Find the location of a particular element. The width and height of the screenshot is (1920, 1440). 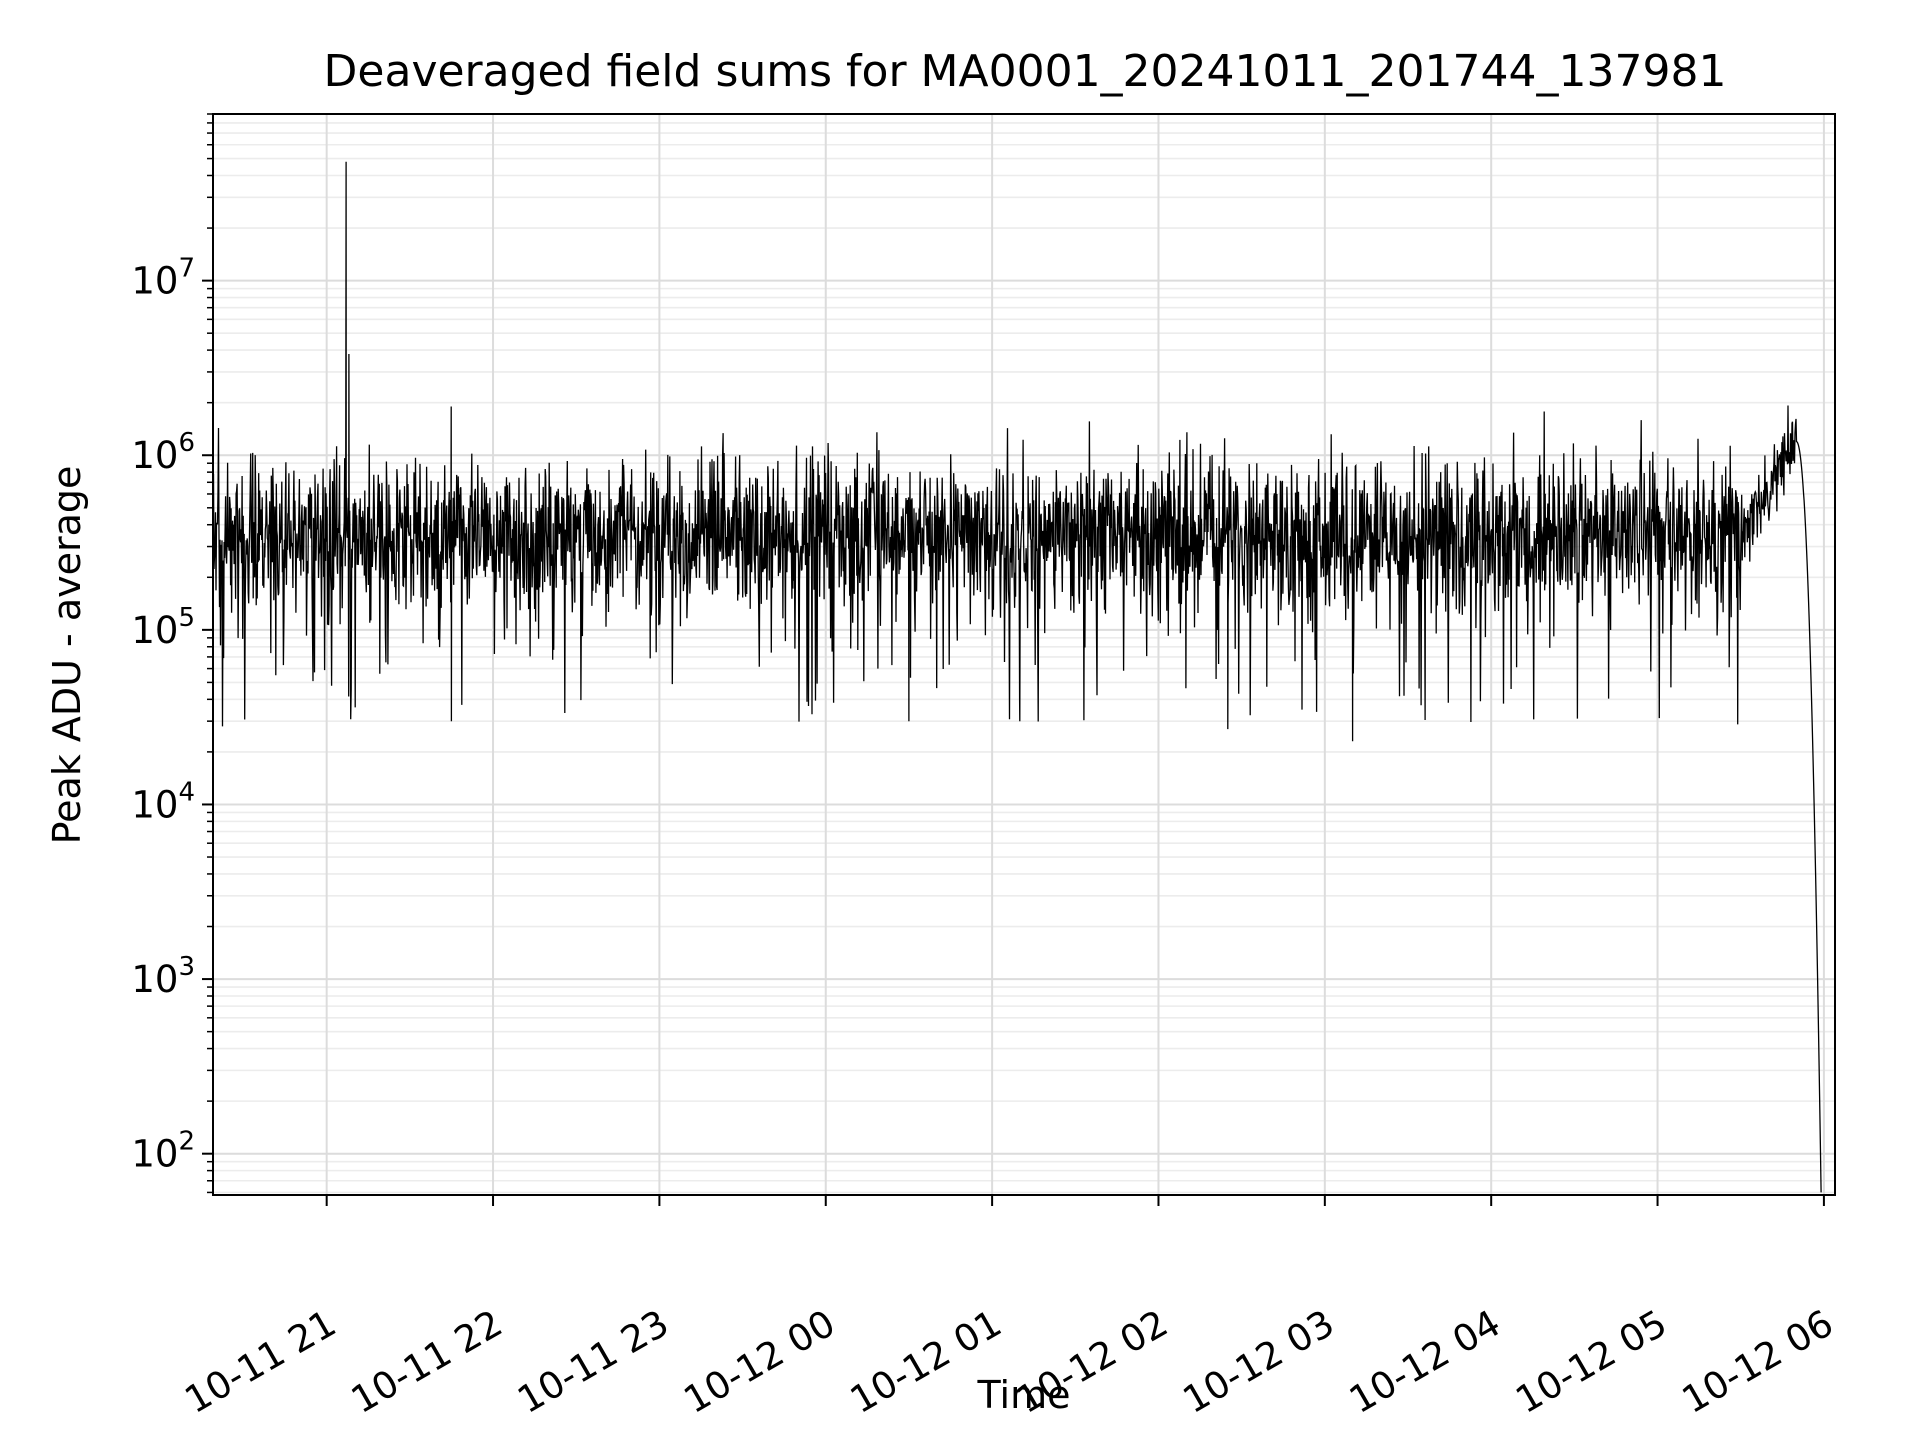

x-axis-label: Time is located at coordinates (1024, 1395).